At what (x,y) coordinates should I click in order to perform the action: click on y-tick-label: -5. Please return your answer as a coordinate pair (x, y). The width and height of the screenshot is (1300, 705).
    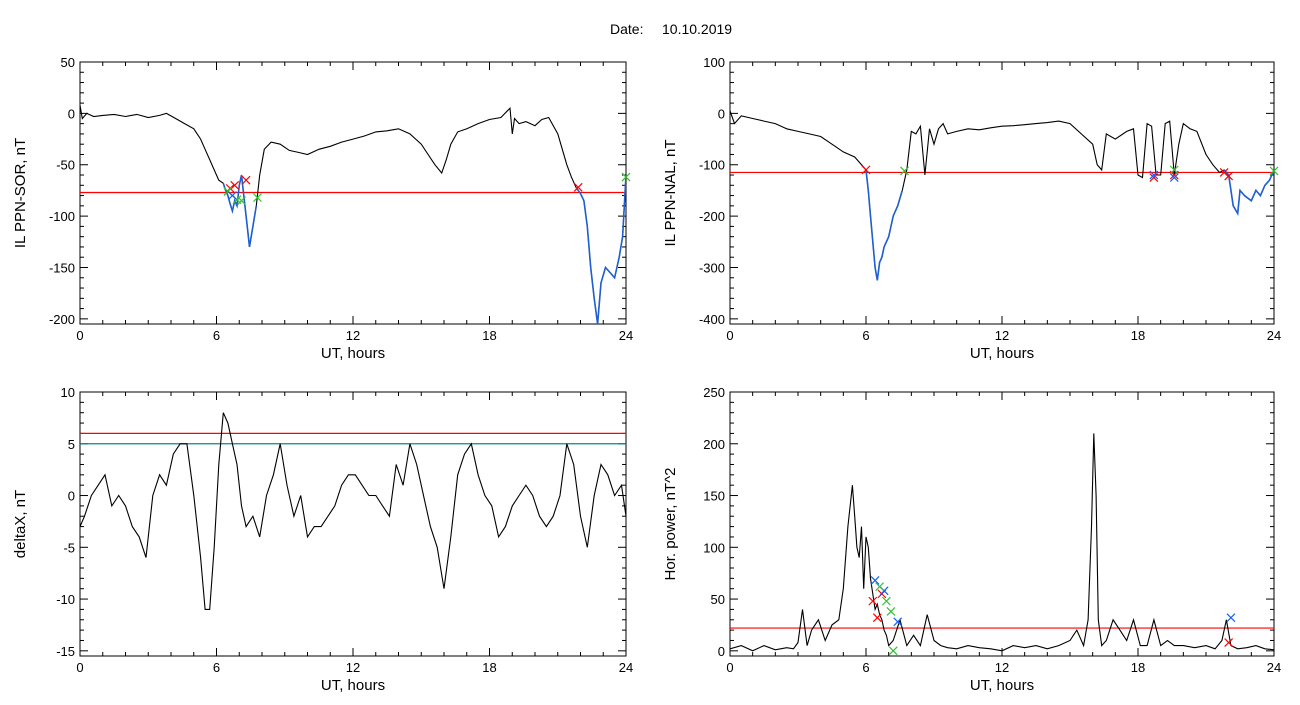
    Looking at the image, I should click on (69, 547).